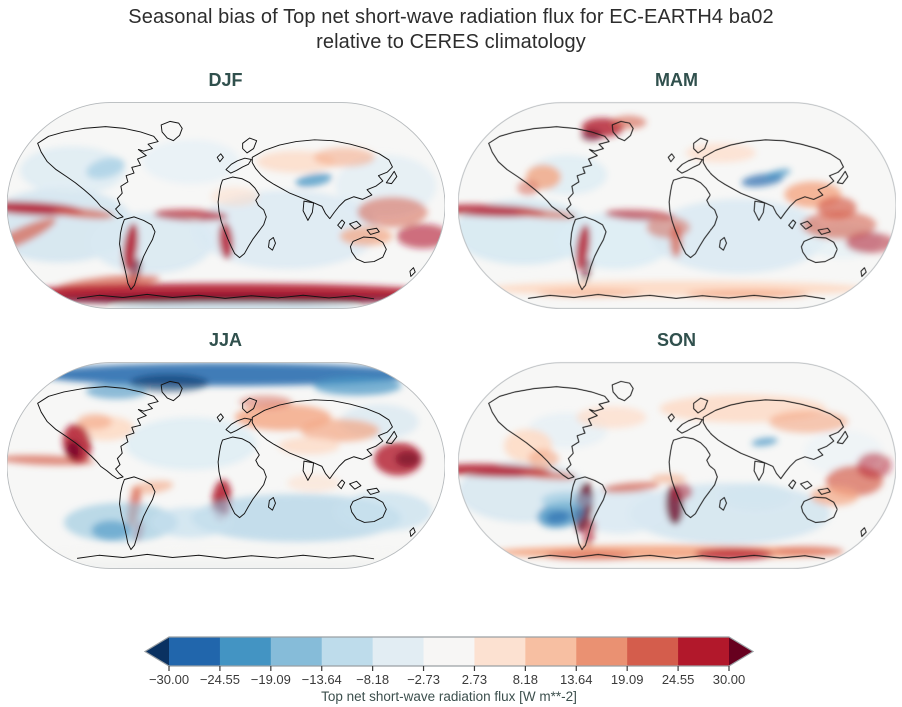  I want to click on map-mam, so click(676, 205).